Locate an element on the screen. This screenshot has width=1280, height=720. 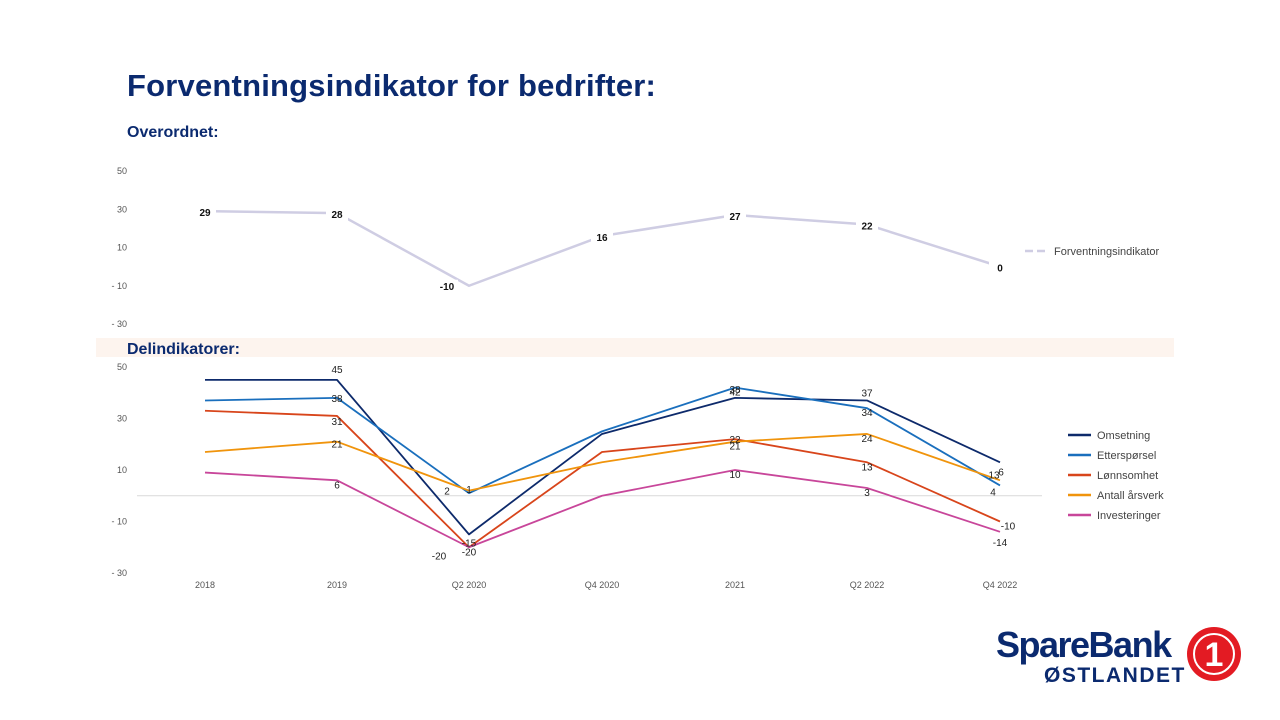
page-title: Forventningsindikator for bedrifter: is located at coordinates (392, 85).